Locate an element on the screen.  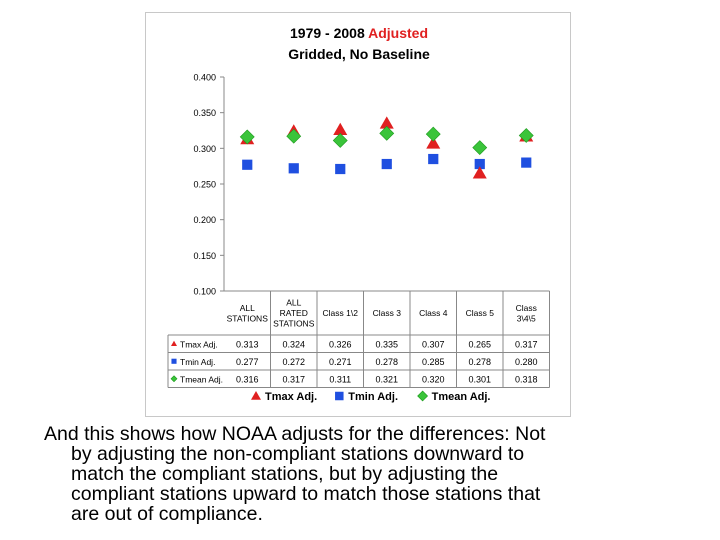
chart-title-years: 1979 - 2008 is located at coordinates (327, 33).